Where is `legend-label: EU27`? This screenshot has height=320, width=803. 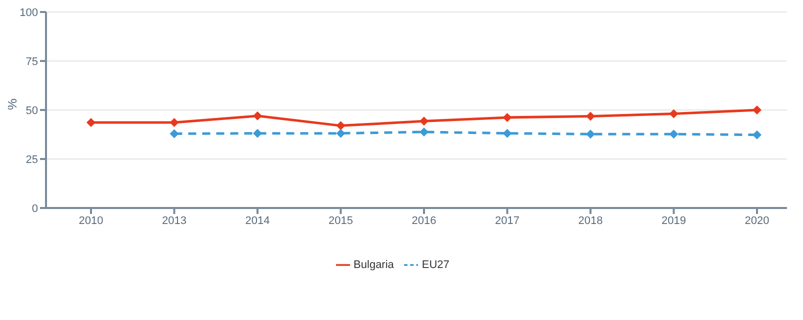 legend-label: EU27 is located at coordinates (436, 264).